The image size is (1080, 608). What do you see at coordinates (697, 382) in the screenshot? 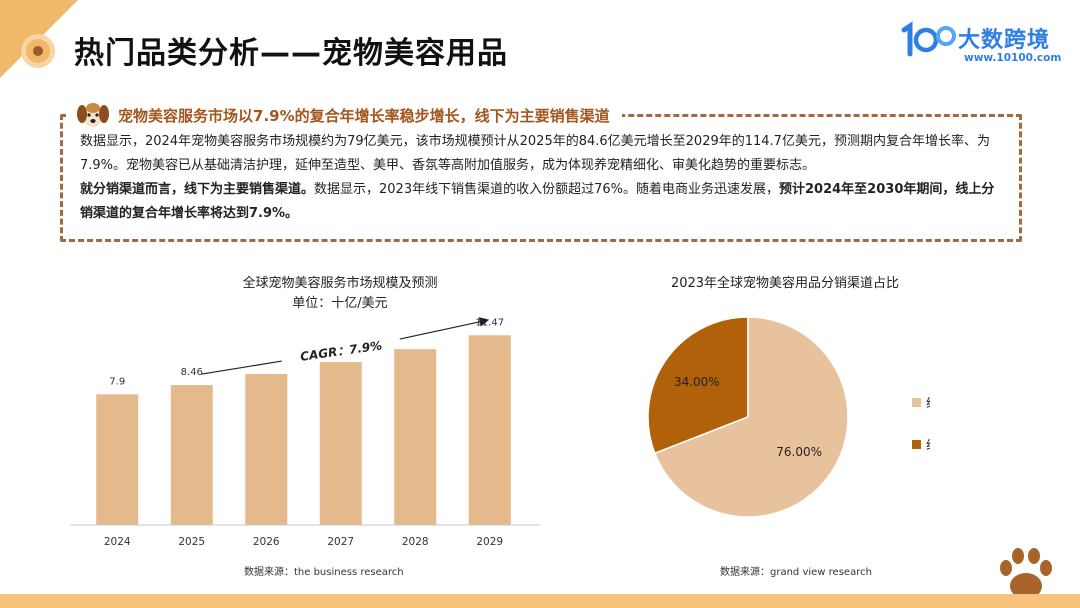
I see `pie-value-label: 34.00%` at bounding box center [697, 382].